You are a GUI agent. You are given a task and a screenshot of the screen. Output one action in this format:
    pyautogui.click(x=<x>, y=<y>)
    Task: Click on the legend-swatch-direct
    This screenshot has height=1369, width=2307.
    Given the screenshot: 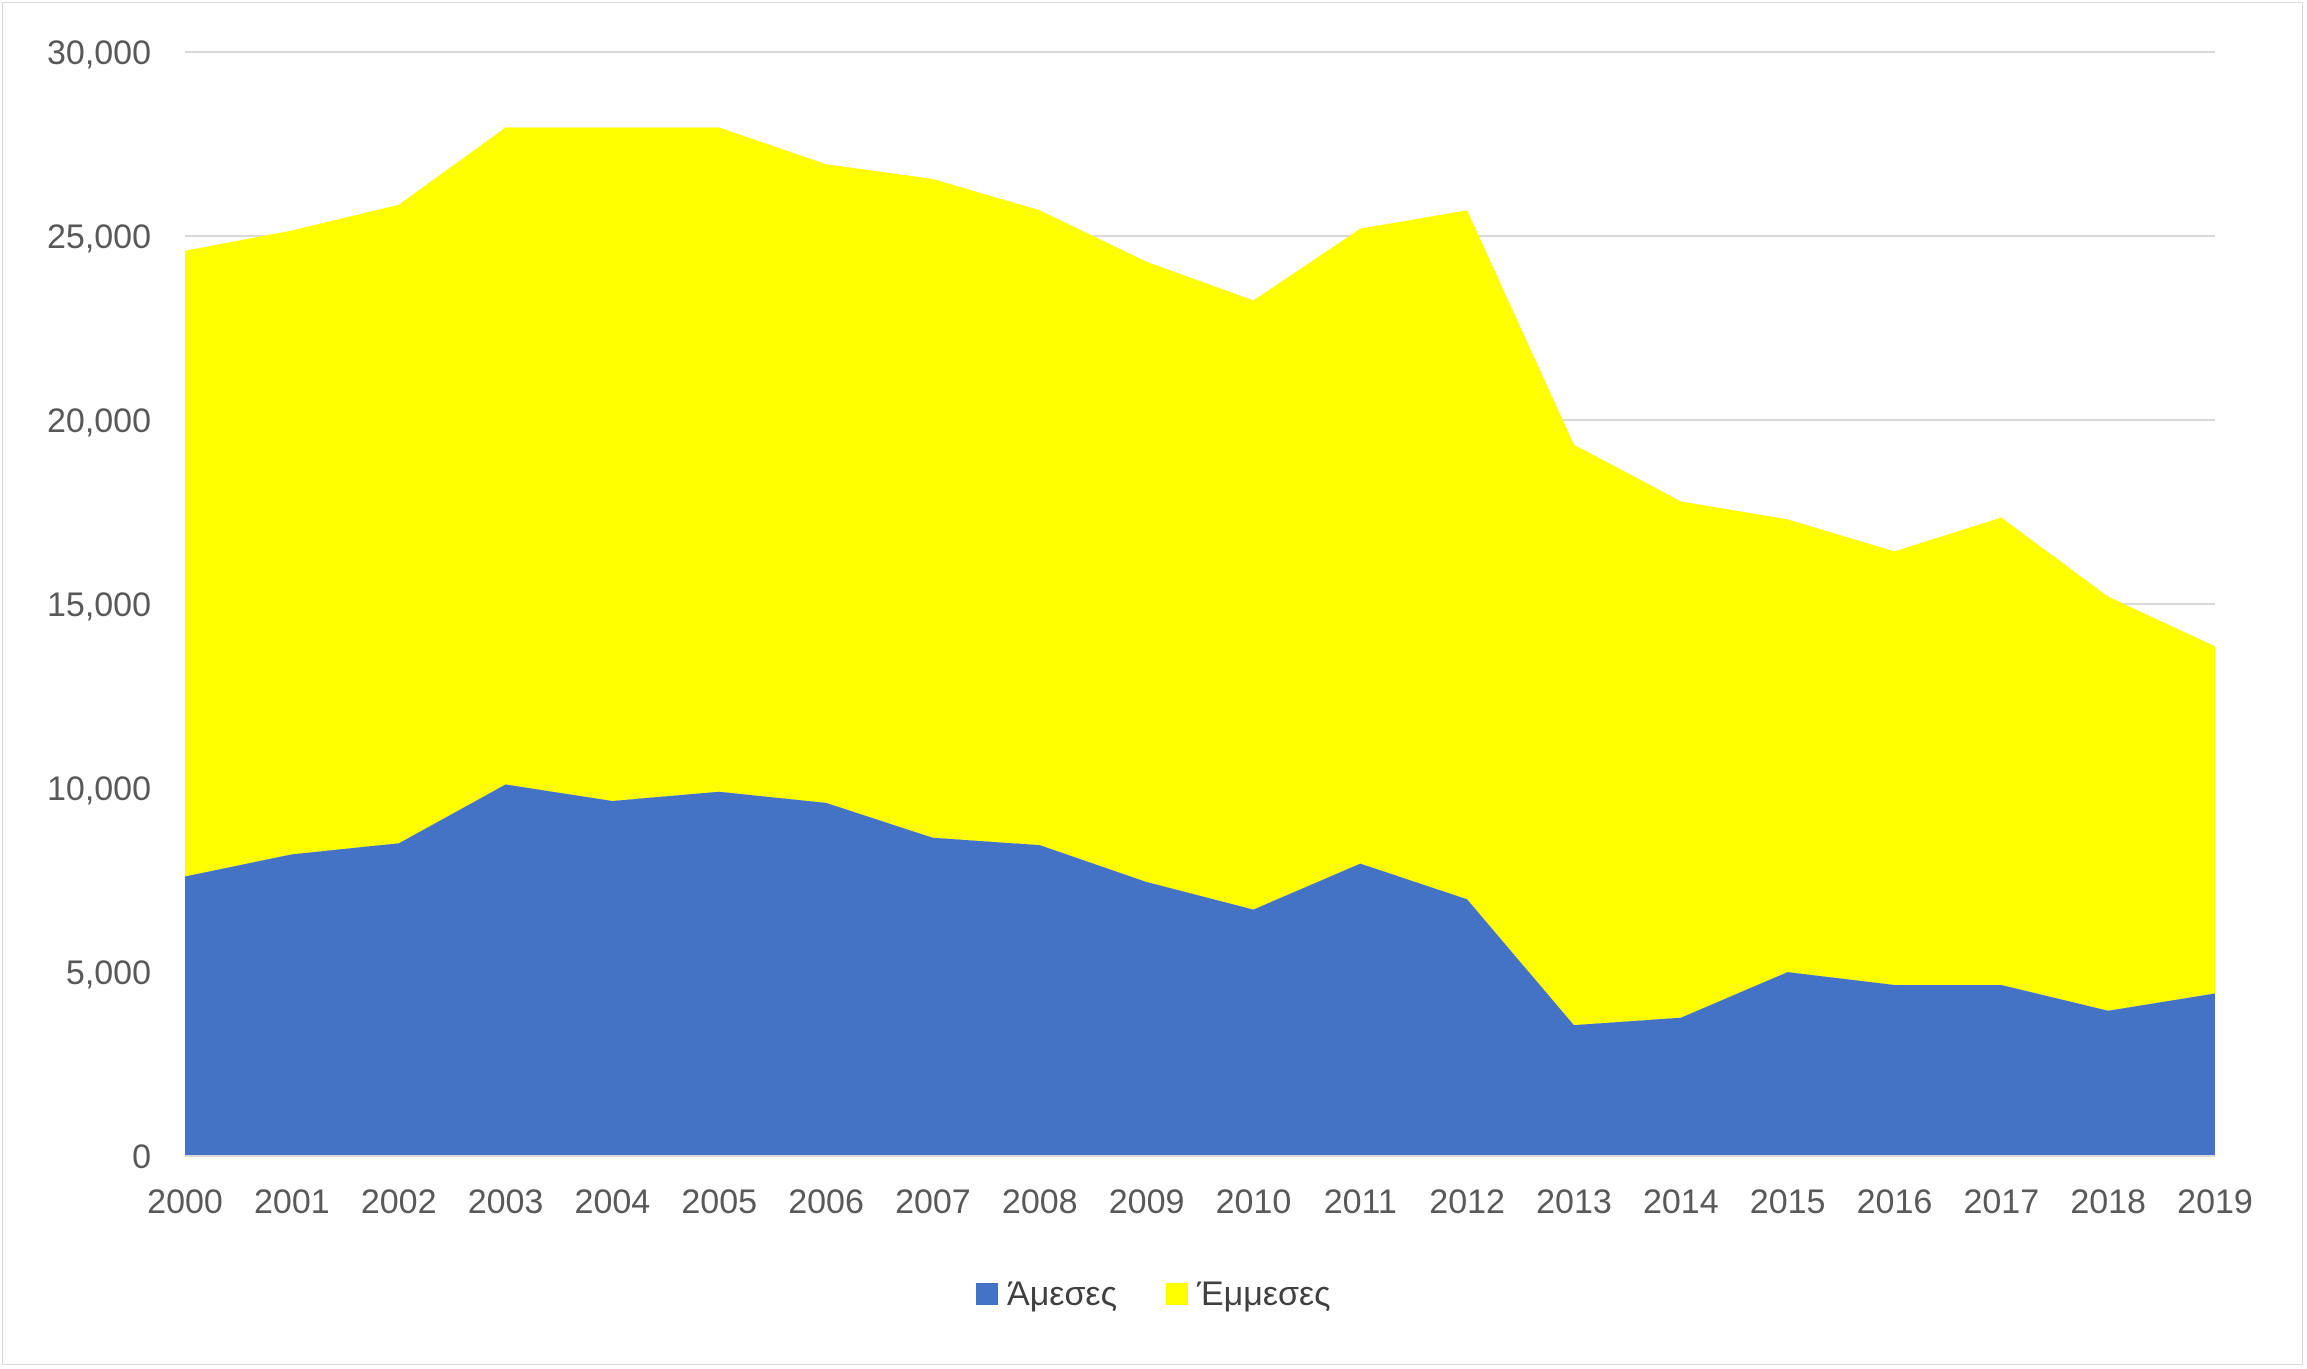 What is the action you would take?
    pyautogui.click(x=987, y=1294)
    